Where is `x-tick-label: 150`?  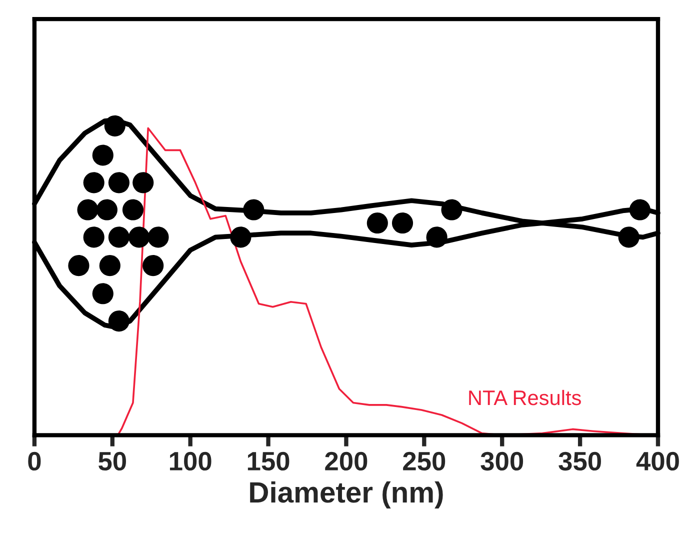
x-tick-label: 150 is located at coordinates (269, 461).